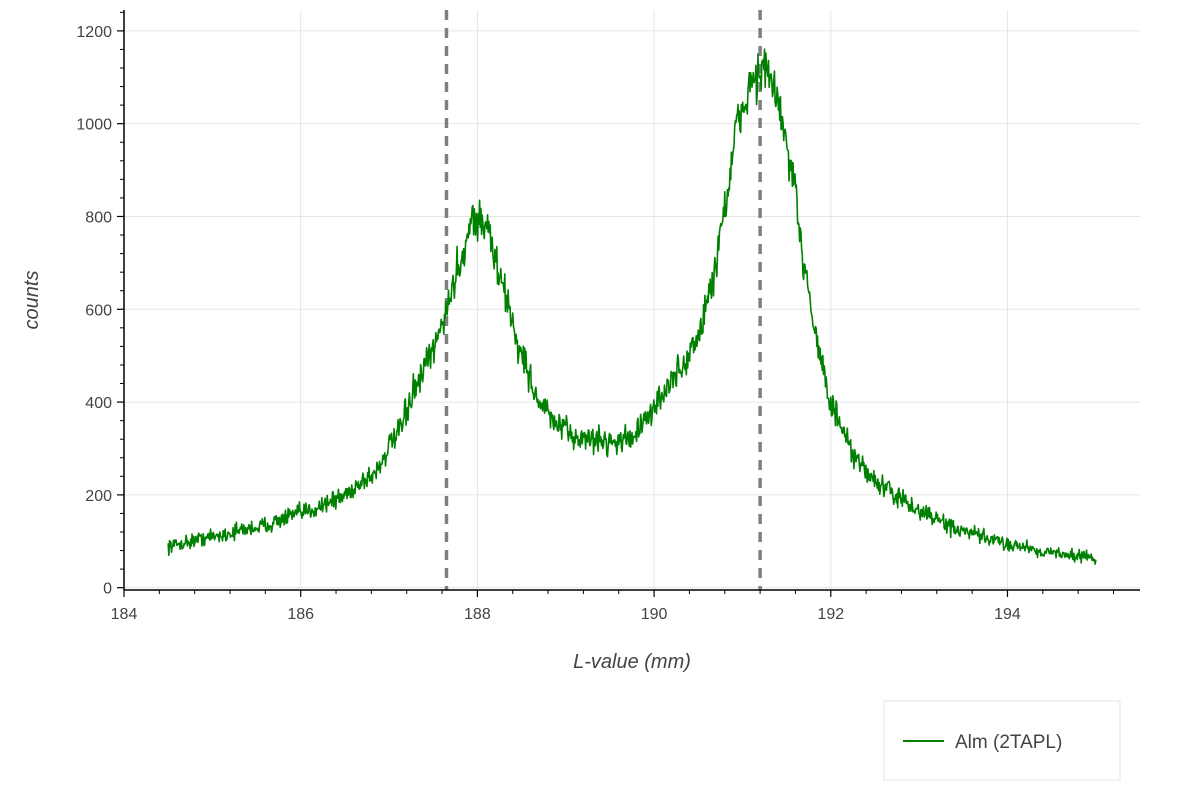 The image size is (1200, 800). I want to click on x-tick-label: 188, so click(477, 614).